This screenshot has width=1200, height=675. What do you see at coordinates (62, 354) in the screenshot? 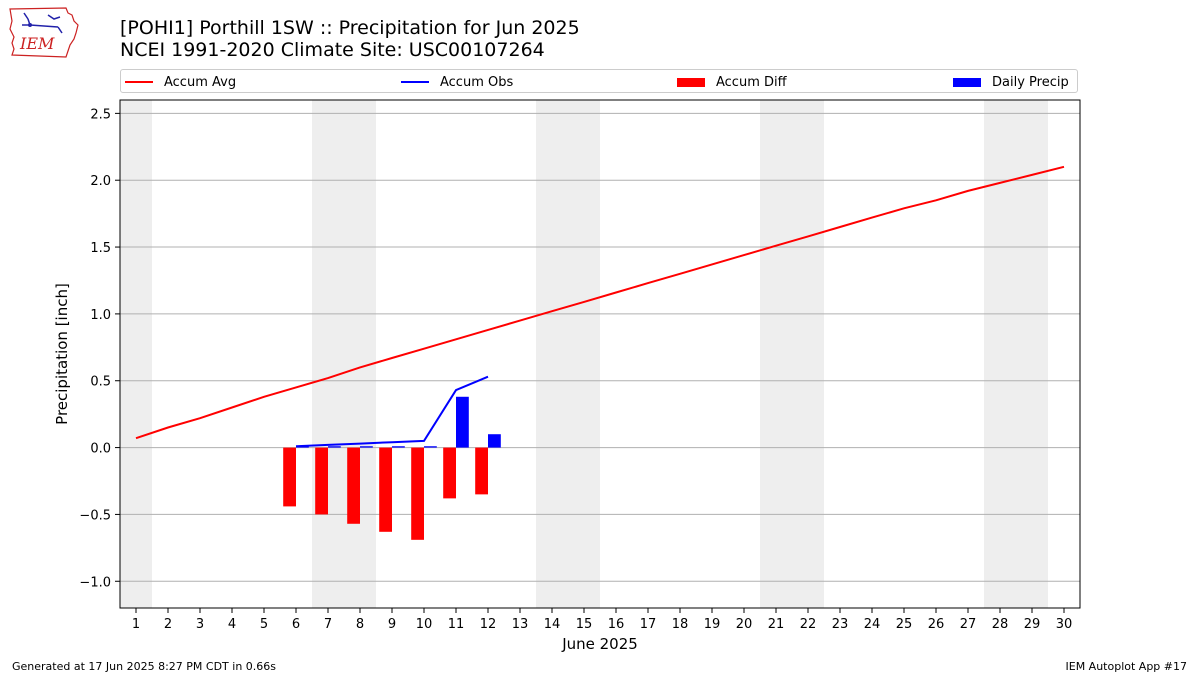
I see `y-axis-label: Precipitation [inch]` at bounding box center [62, 354].